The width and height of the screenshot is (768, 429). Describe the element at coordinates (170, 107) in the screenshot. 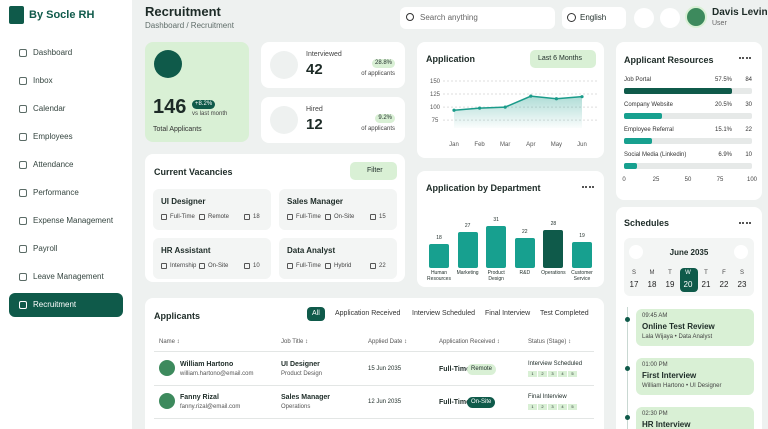

I see `total-value: 146` at that location.